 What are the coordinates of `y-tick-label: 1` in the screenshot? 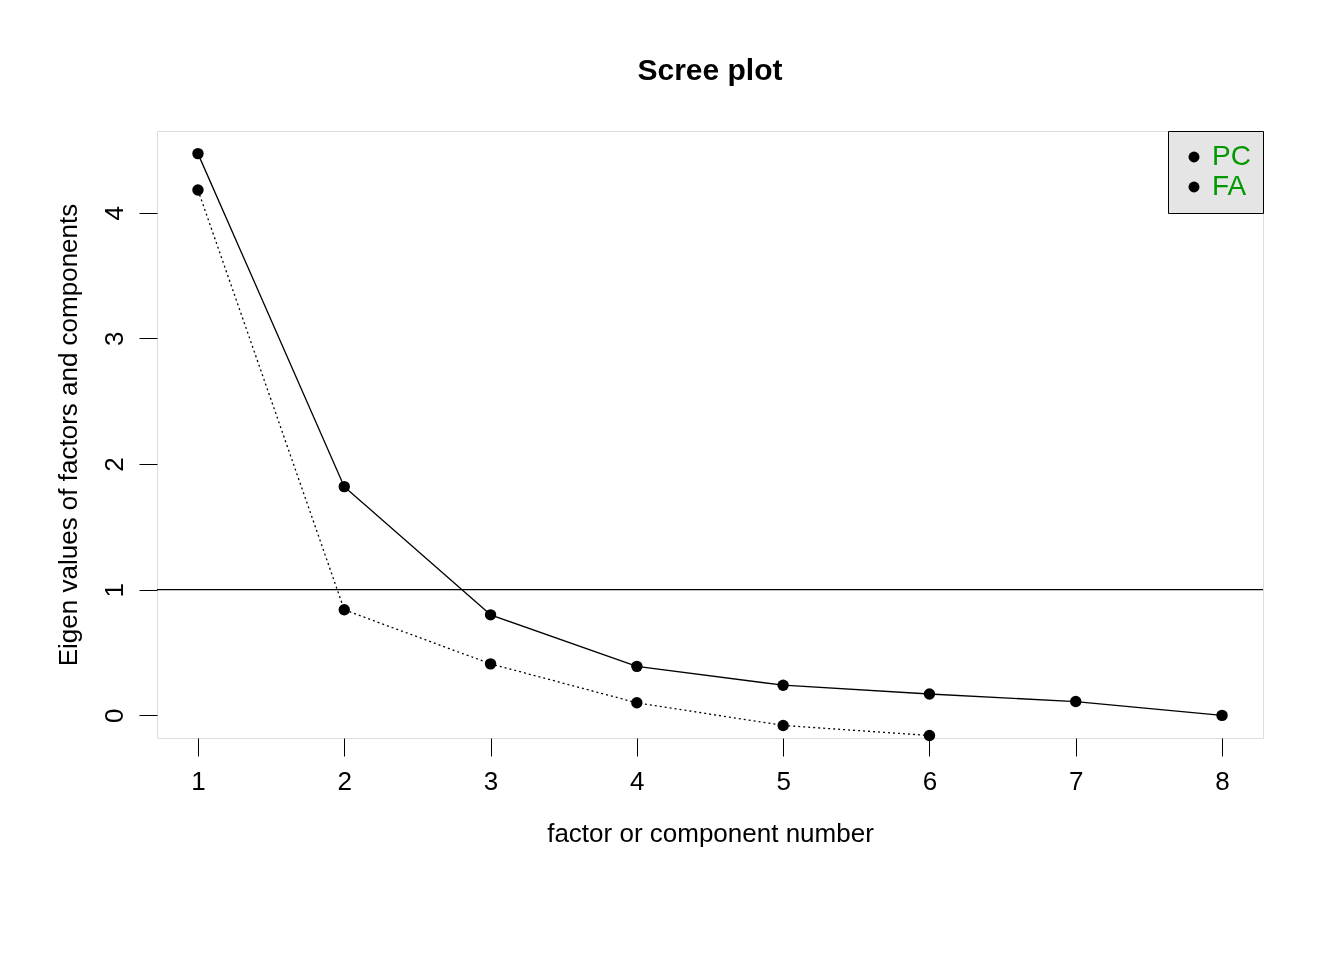 It's located at (113, 590).